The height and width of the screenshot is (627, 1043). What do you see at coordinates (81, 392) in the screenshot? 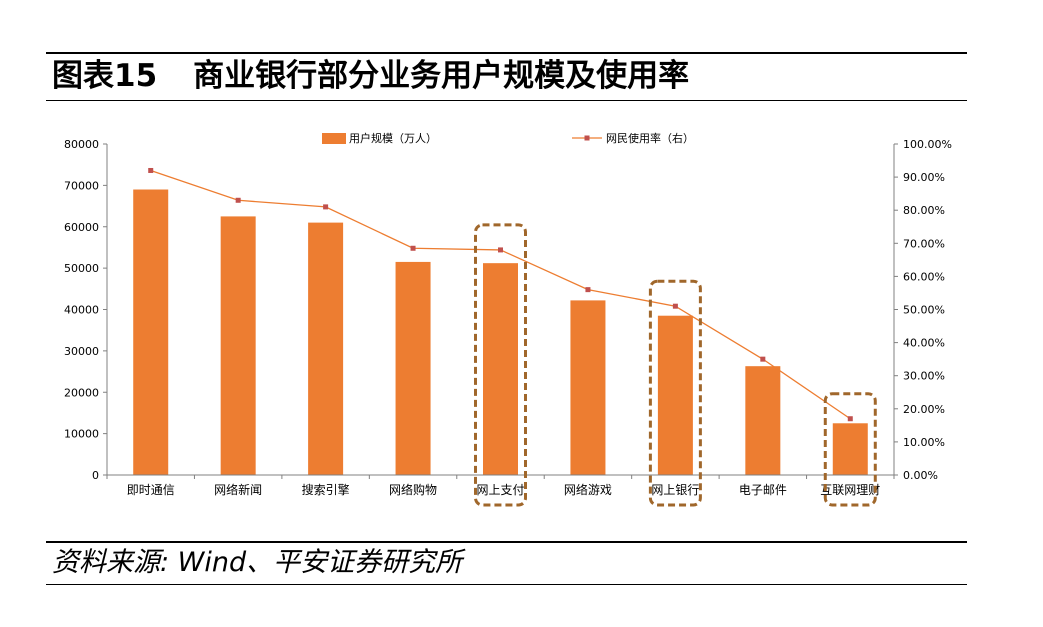
I see `left-tick-label: 20000` at bounding box center [81, 392].